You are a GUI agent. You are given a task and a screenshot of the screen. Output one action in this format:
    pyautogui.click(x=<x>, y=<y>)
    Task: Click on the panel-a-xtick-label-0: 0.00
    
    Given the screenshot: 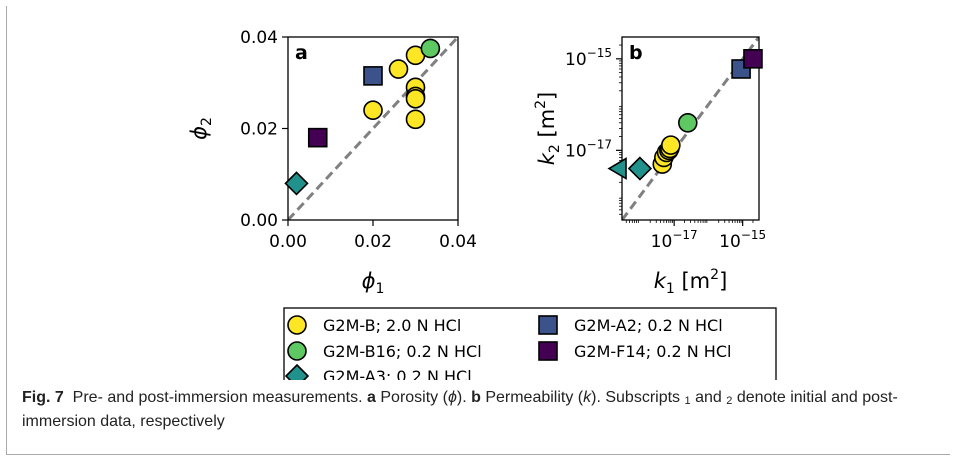 What is the action you would take?
    pyautogui.click(x=288, y=242)
    